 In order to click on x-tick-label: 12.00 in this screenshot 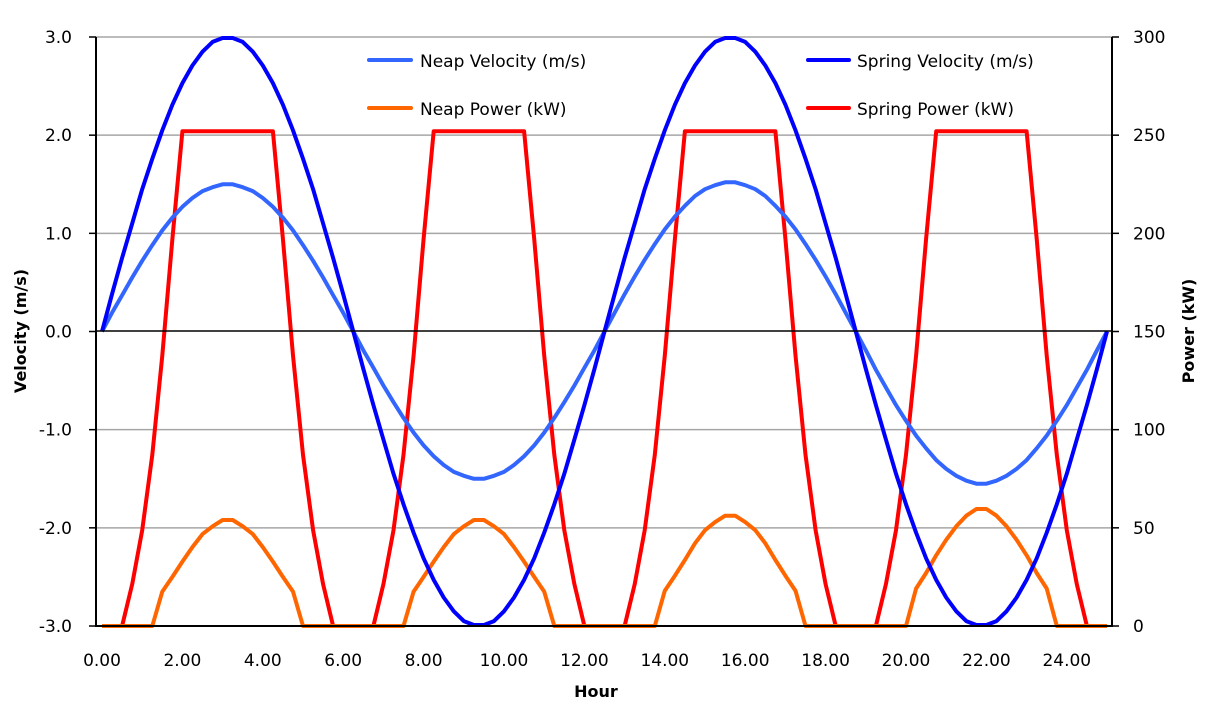, I will do `click(584, 661)`.